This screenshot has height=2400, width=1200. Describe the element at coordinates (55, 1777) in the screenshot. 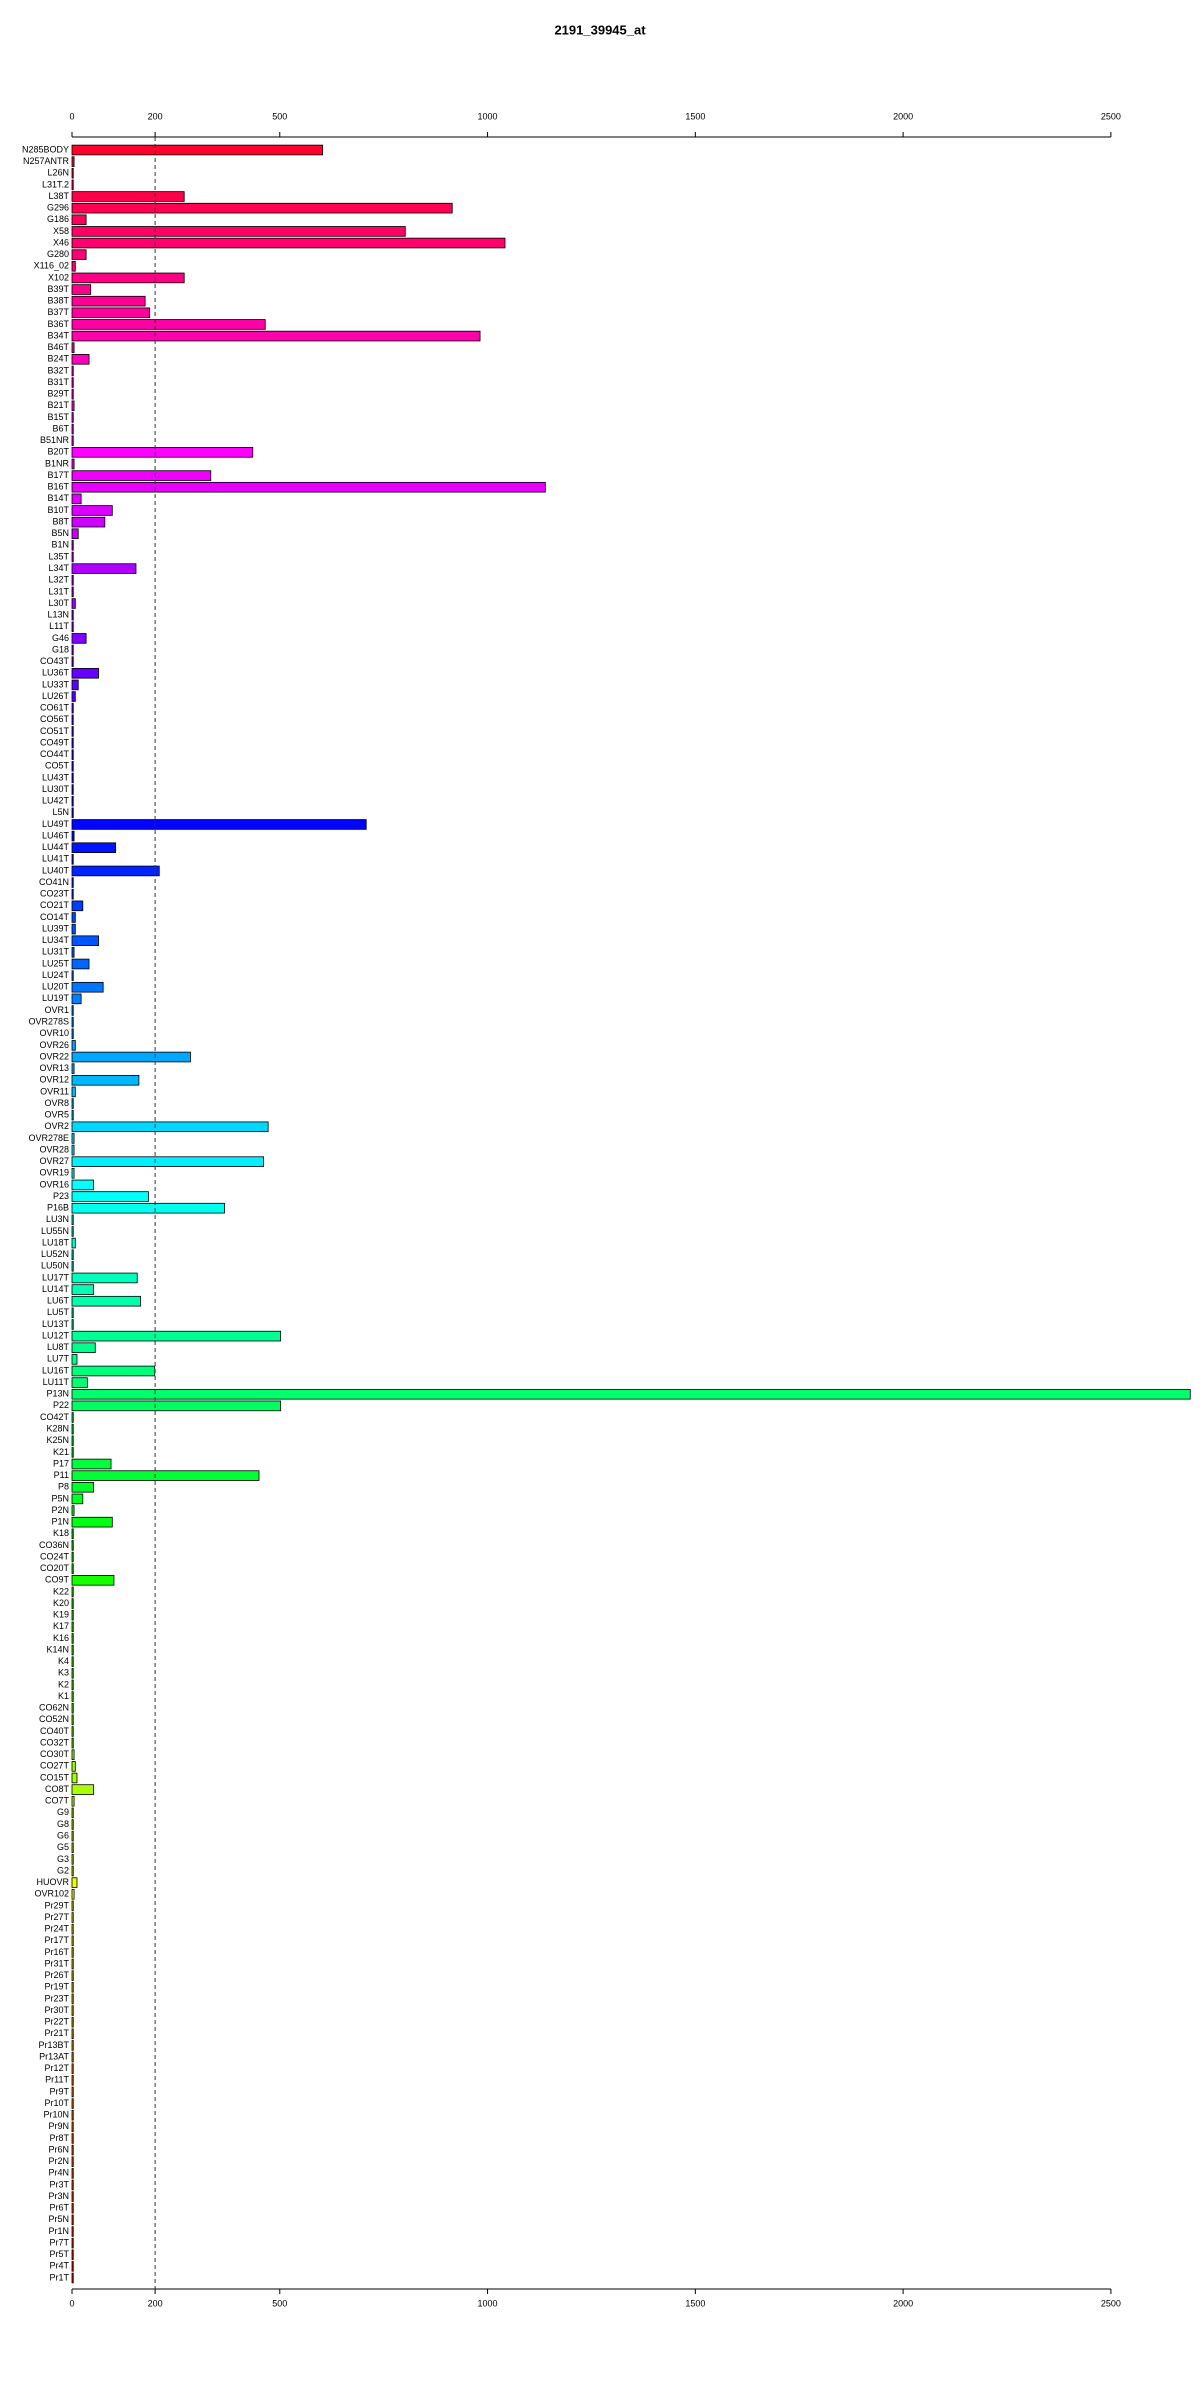

I see `y-tick-label: CO15T` at that location.